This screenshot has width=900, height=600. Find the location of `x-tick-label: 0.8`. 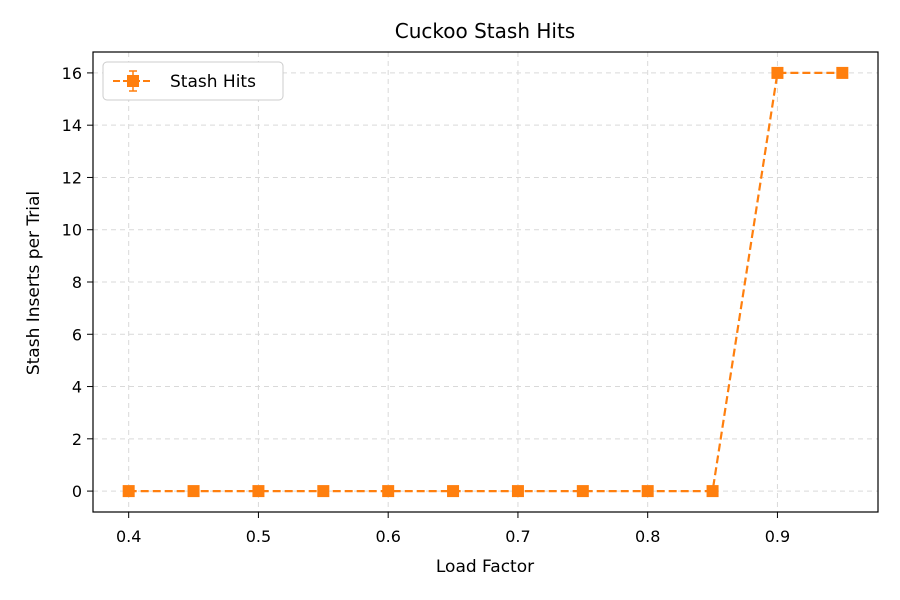

x-tick-label: 0.8 is located at coordinates (647, 536).